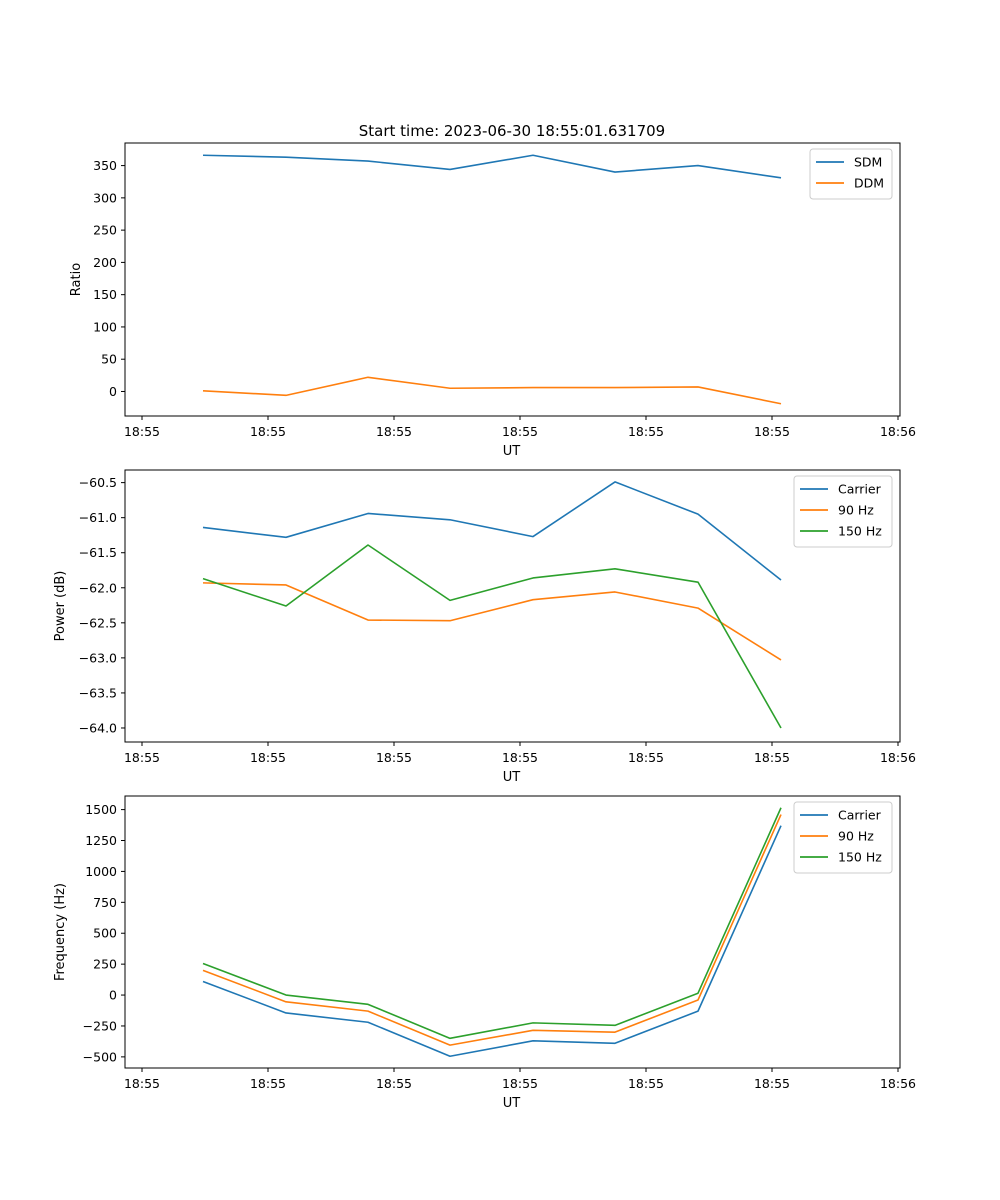 The image size is (1000, 1200). I want to click on y-axis-label: Frequency (Hz), so click(60, 932).